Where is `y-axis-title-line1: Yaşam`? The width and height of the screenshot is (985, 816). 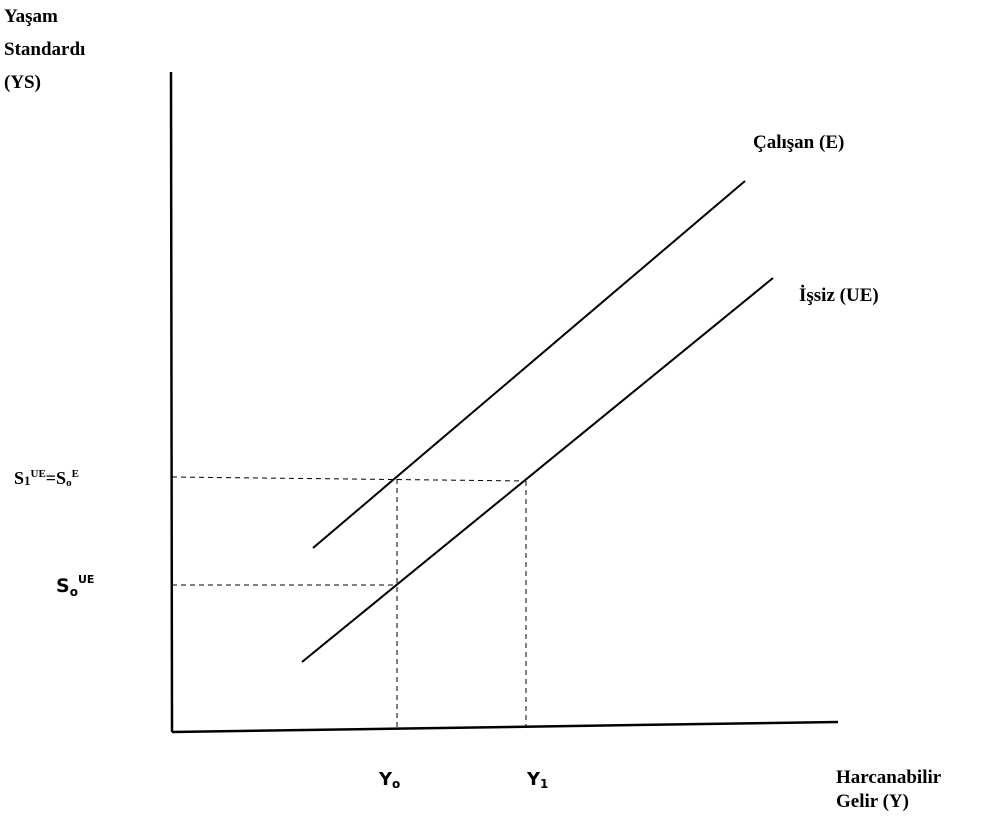
y-axis-title-line1: Yaşam is located at coordinates (31, 16).